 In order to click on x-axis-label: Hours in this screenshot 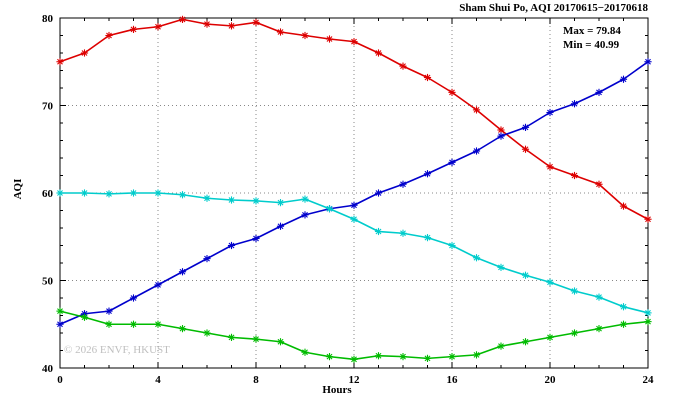, I will do `click(337, 390)`.